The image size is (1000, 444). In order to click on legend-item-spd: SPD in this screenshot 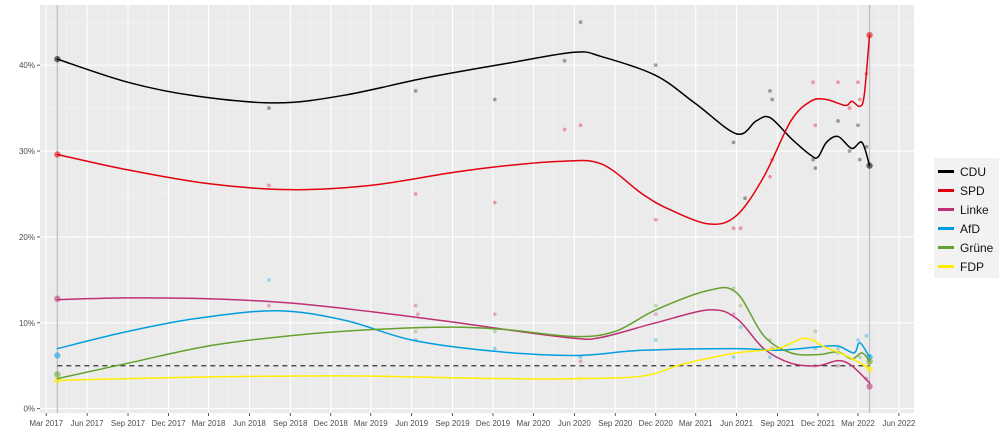, I will do `click(965, 190)`.